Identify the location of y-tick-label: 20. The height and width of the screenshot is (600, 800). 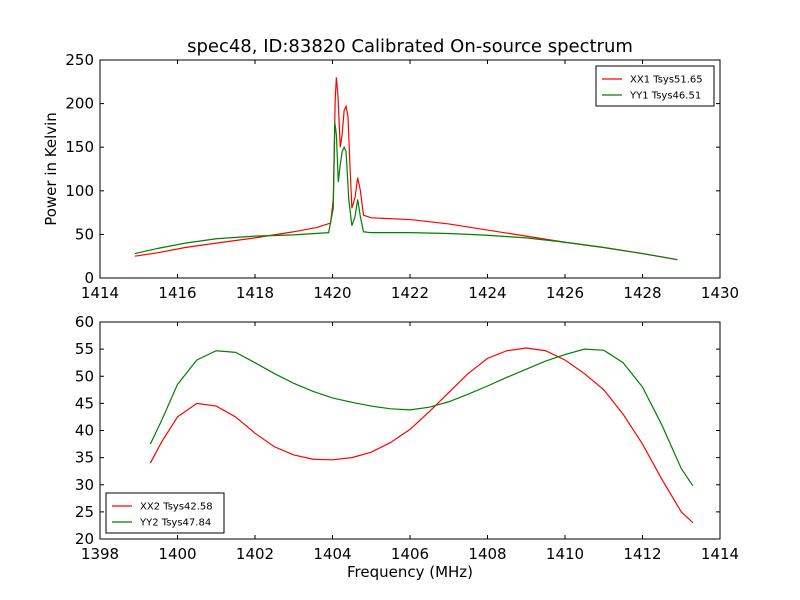
(84, 539).